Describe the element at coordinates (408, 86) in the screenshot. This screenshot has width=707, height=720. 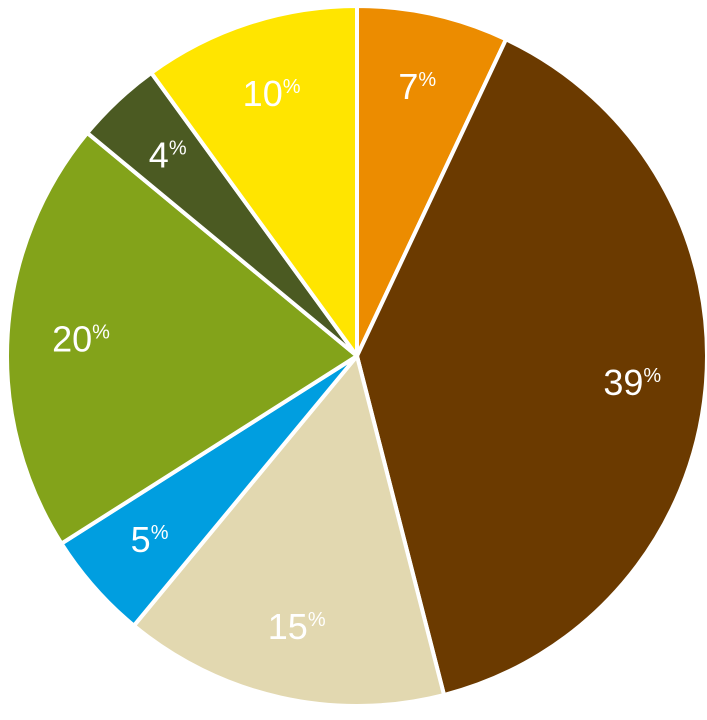
I see `slice-label-value: 7` at that location.